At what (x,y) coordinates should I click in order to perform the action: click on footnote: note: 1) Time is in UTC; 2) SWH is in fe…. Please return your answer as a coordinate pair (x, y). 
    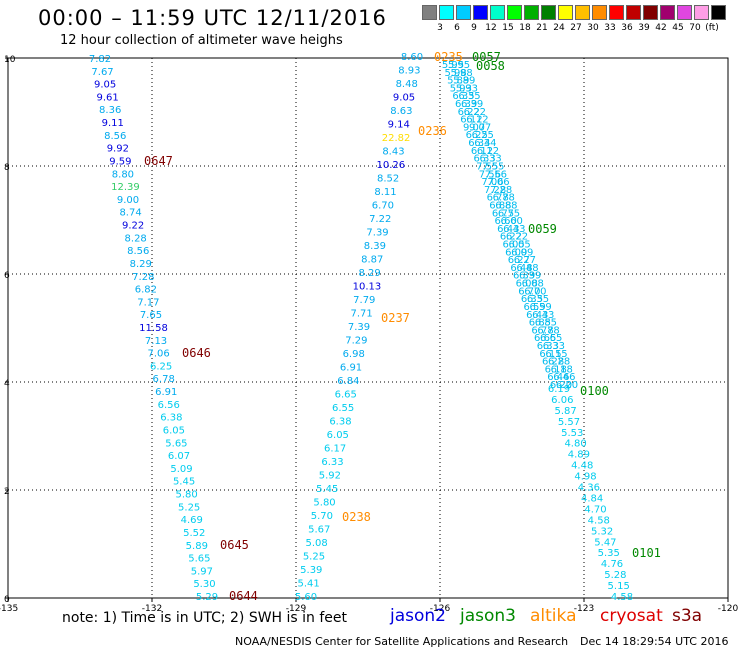
    Looking at the image, I should click on (205, 618).